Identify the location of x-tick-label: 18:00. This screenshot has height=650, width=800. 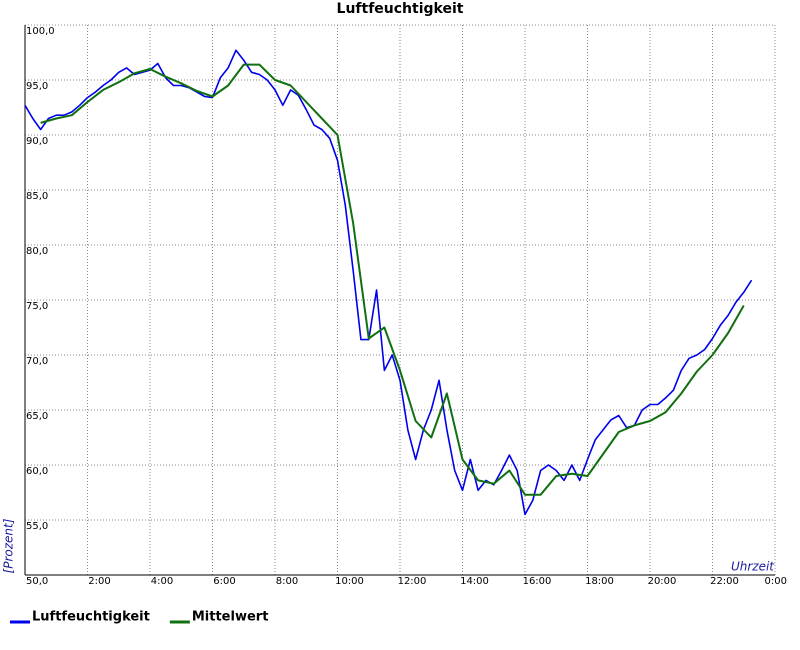
(599, 581).